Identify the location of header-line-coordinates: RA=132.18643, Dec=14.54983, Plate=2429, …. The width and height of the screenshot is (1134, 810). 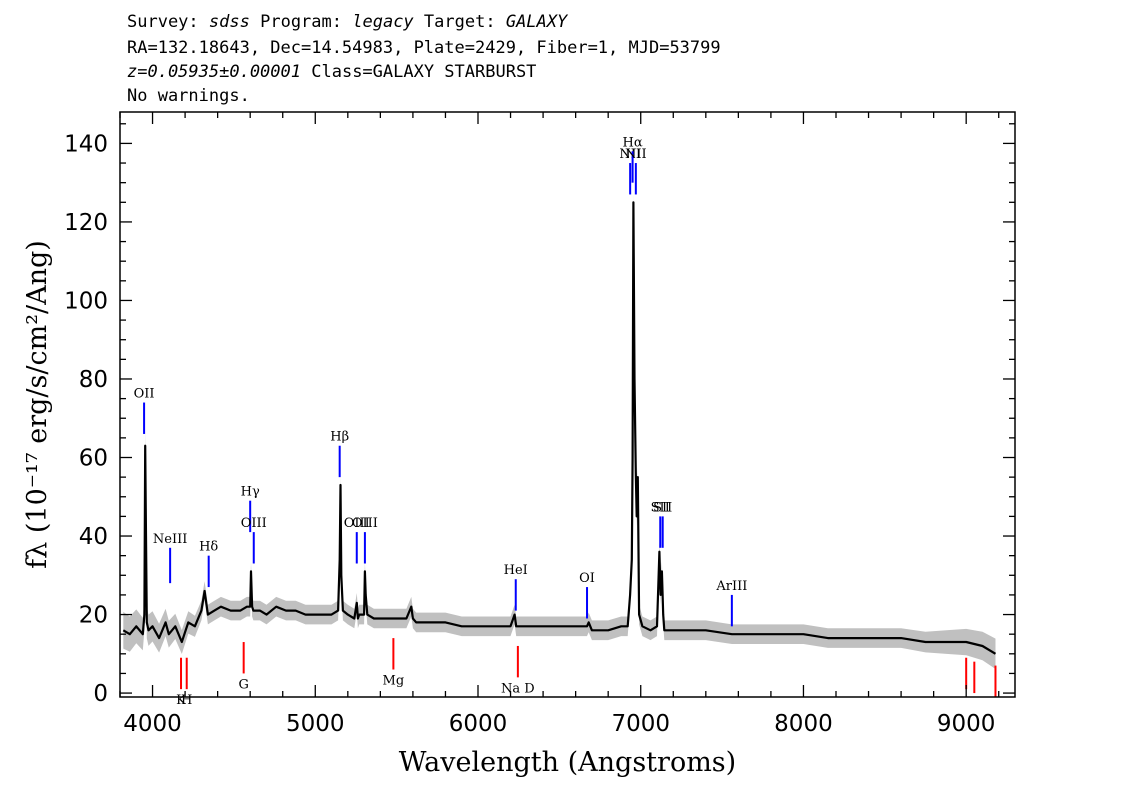
(424, 48).